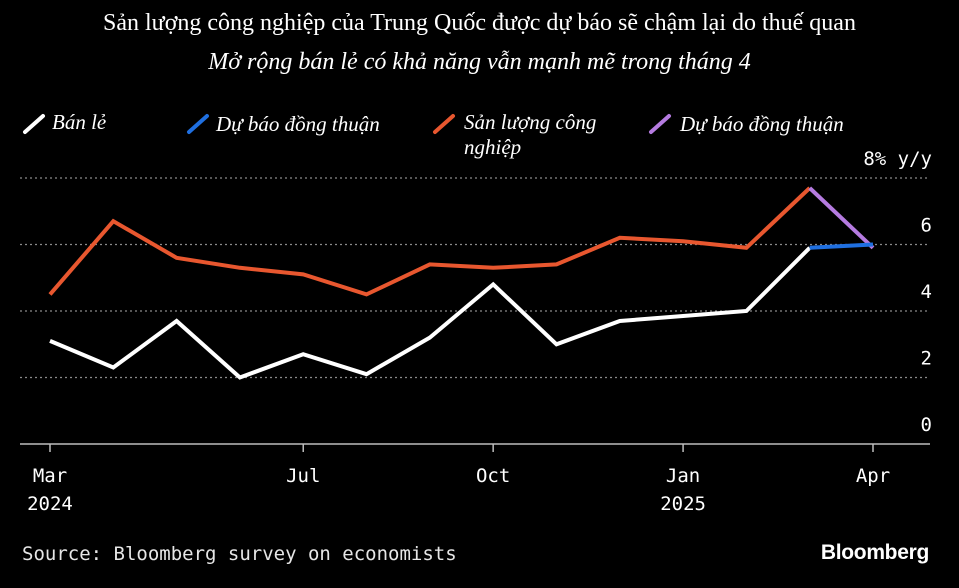 This screenshot has height=588, width=959. Describe the element at coordinates (762, 124) in the screenshot. I see `legend-label-industrial-forecast: Dự báo đồng thuận` at that location.